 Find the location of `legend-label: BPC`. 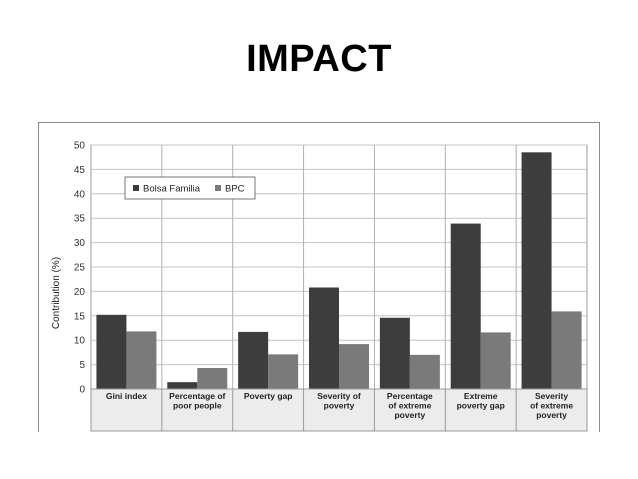

legend-label: BPC is located at coordinates (235, 189).